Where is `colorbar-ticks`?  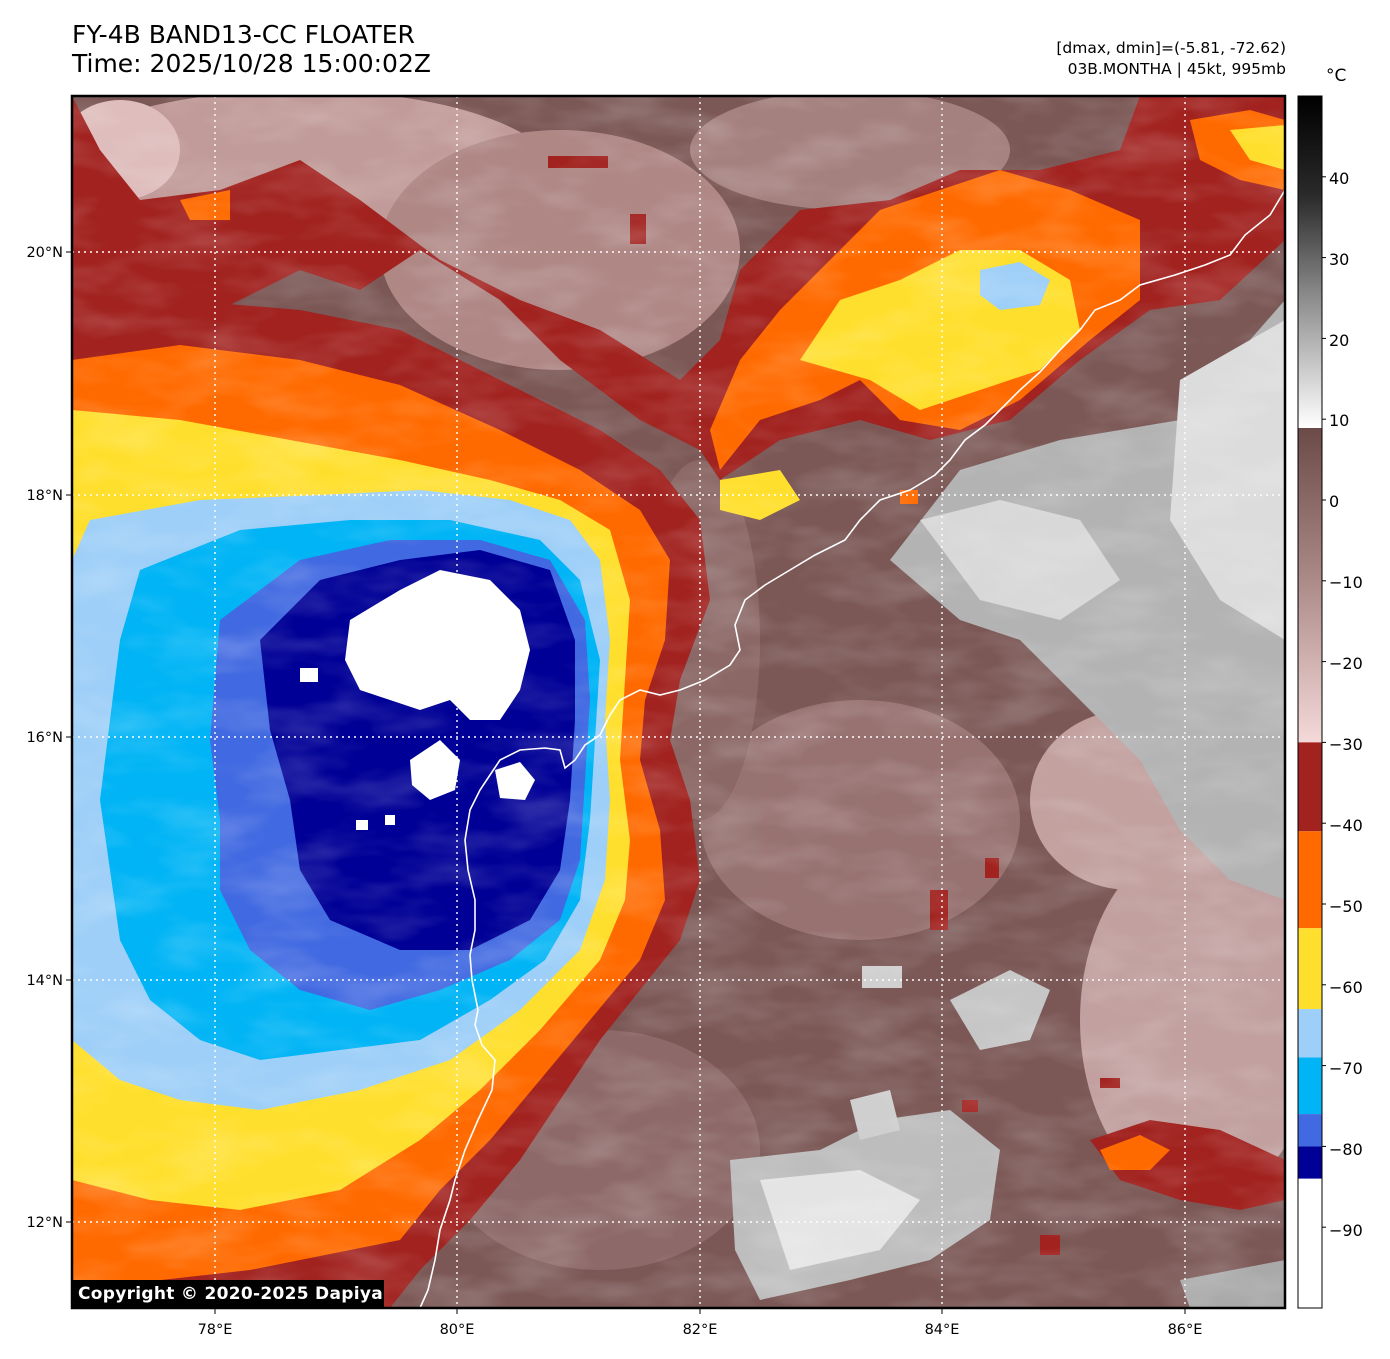 colorbar-ticks is located at coordinates (1324, 702).